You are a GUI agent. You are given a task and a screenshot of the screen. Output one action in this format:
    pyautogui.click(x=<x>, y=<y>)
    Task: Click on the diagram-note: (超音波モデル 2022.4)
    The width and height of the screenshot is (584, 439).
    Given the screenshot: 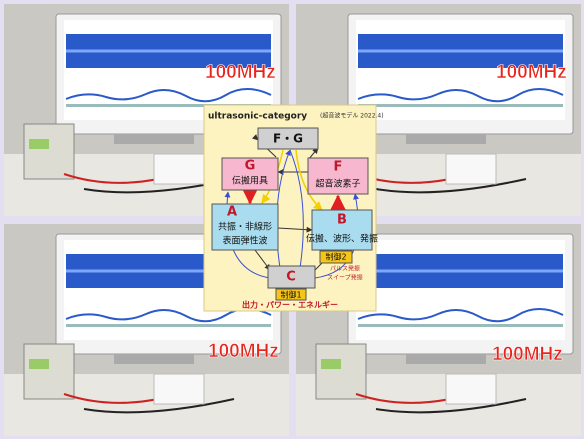 What is the action you would take?
    pyautogui.click(x=352, y=116)
    